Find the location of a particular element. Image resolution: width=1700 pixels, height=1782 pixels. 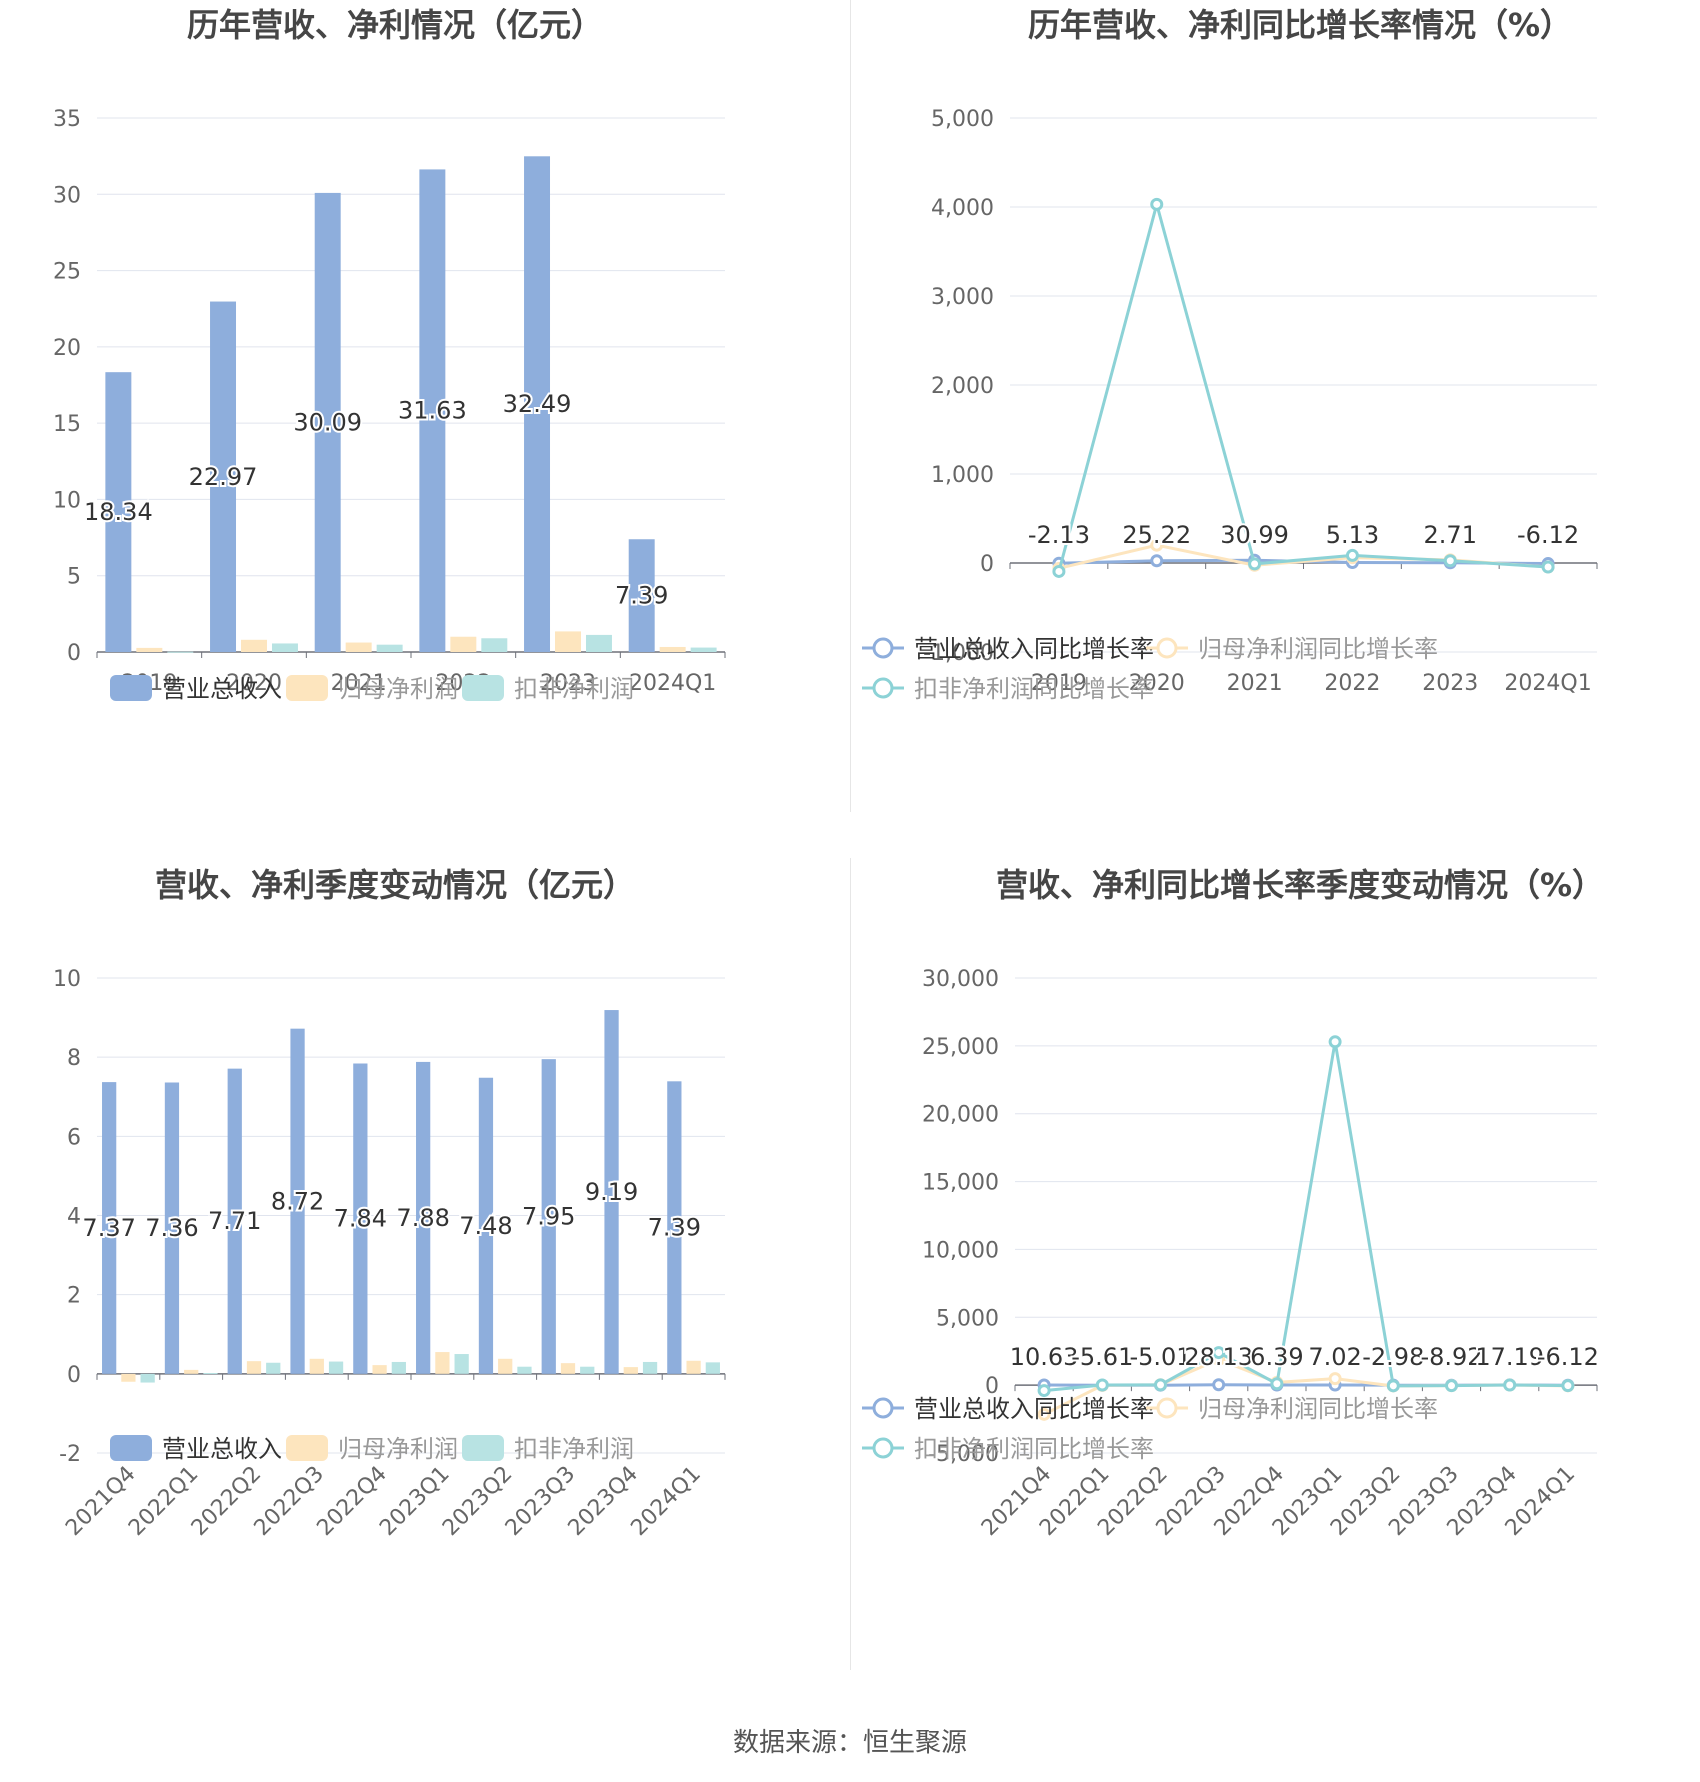

y-tick-label: 2 is located at coordinates (74, 1296).